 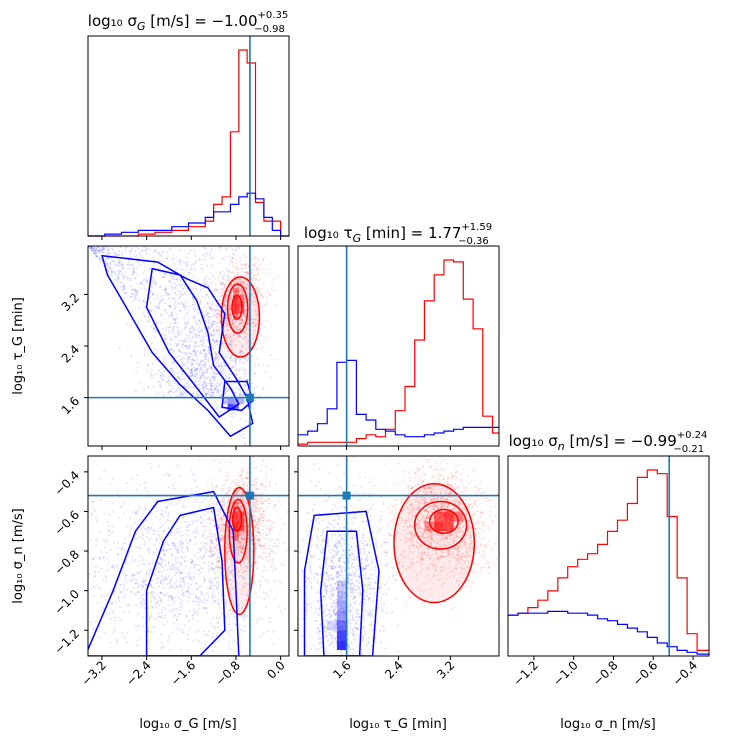 What do you see at coordinates (608, 632) in the screenshot?
I see `hist-sign-blue` at bounding box center [608, 632].